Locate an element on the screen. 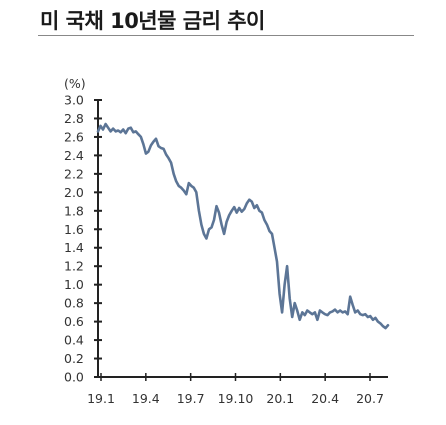  chart-title: 미 국채 10년물 금리 추이 is located at coordinates (152, 21).